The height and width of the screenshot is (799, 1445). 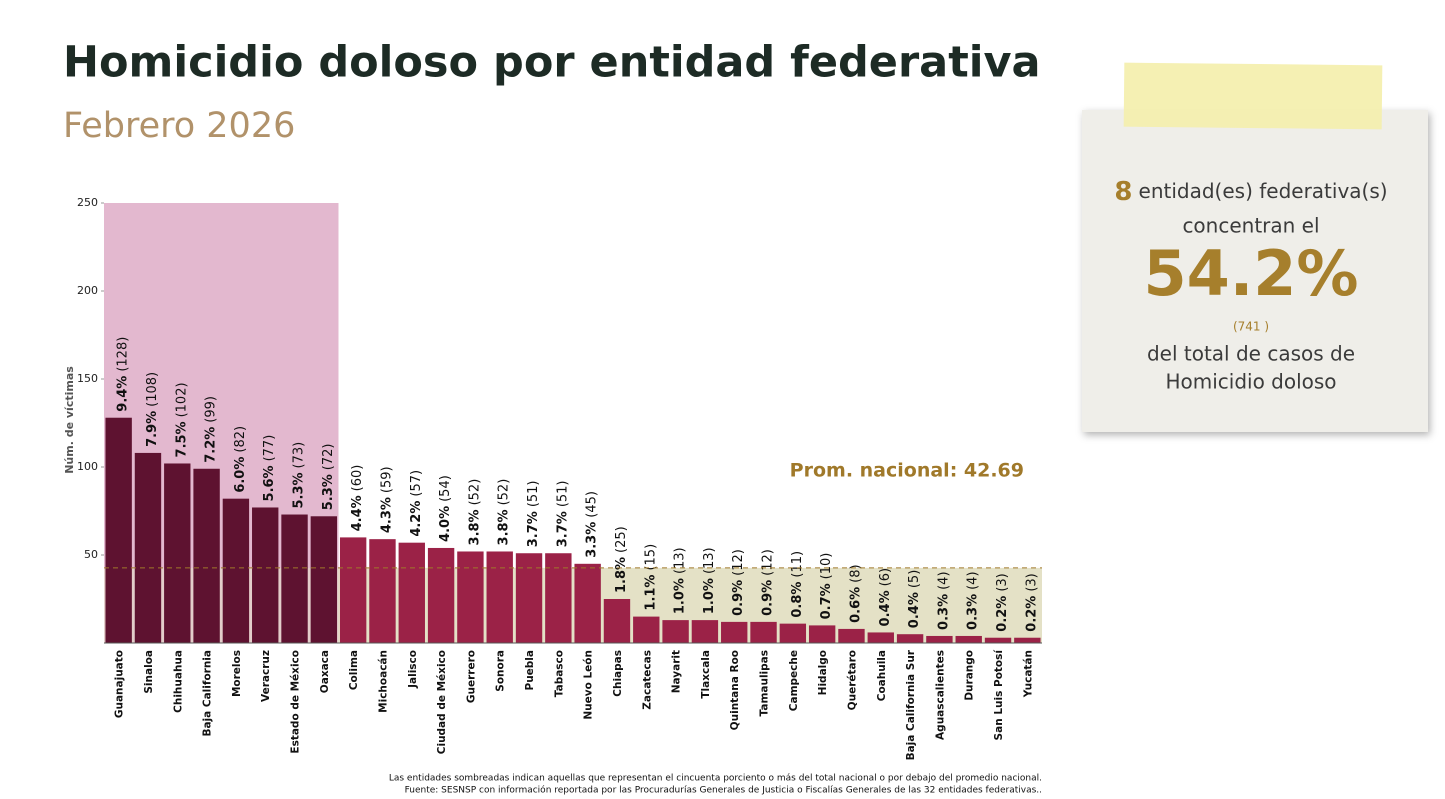 What do you see at coordinates (413, 669) in the screenshot?
I see `x-tick-label: Jalisco` at bounding box center [413, 669].